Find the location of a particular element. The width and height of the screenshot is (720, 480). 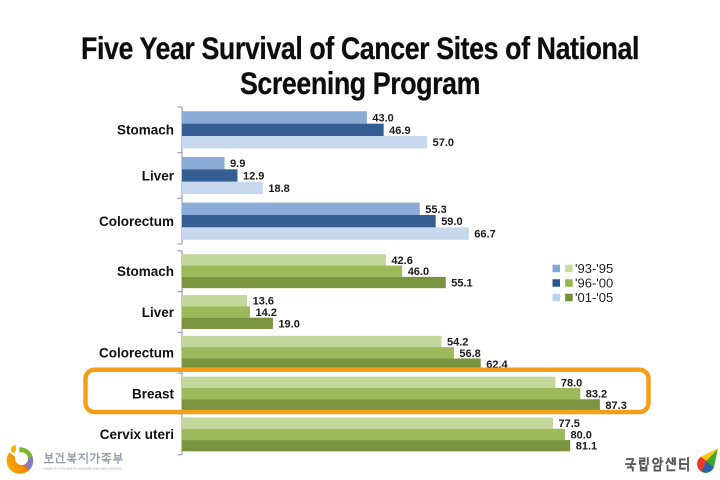

svg-text: 46.0 is located at coordinates (418, 272).